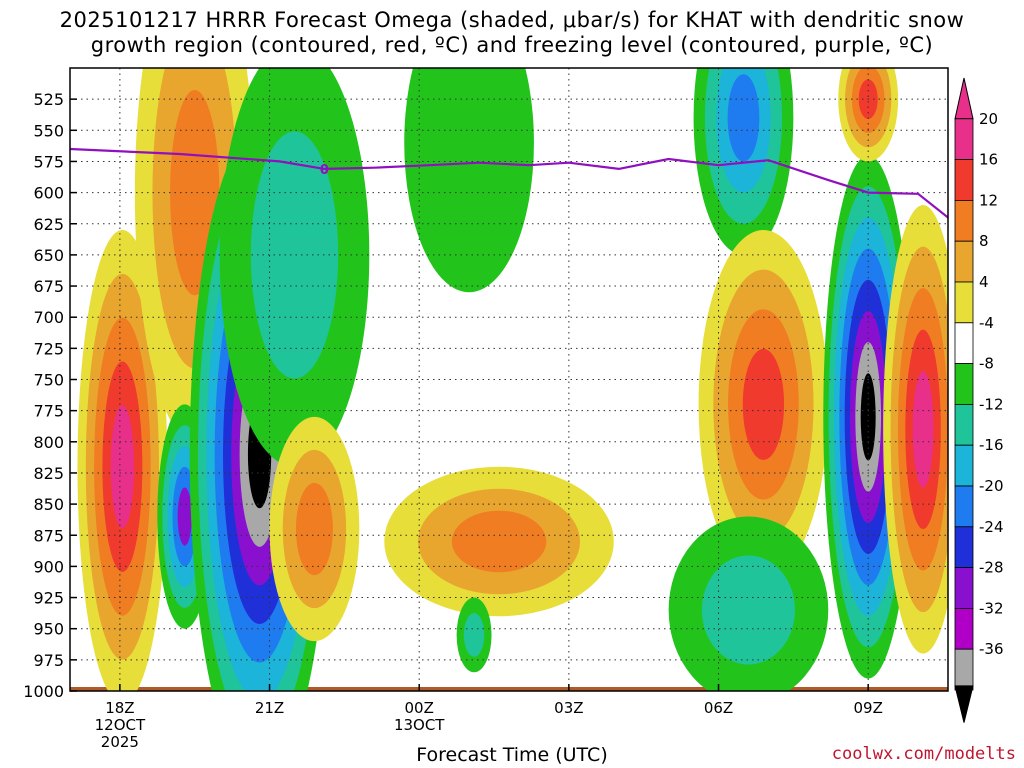 Image resolution: width=1024 pixels, height=768 pixels. I want to click on omega-cell-upward-18z-low, so click(122, 460).